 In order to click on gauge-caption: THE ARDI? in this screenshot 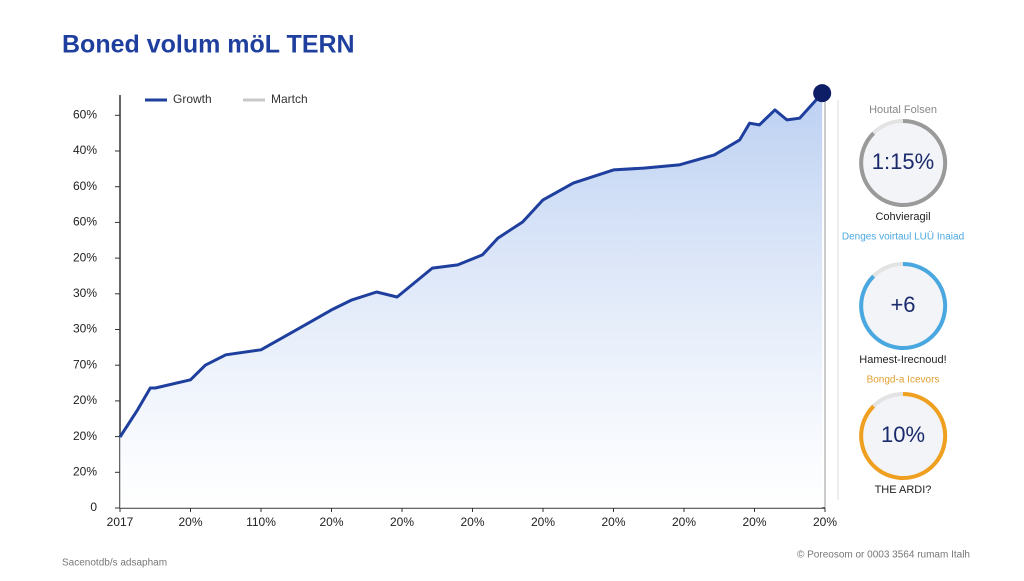, I will do `click(903, 490)`.